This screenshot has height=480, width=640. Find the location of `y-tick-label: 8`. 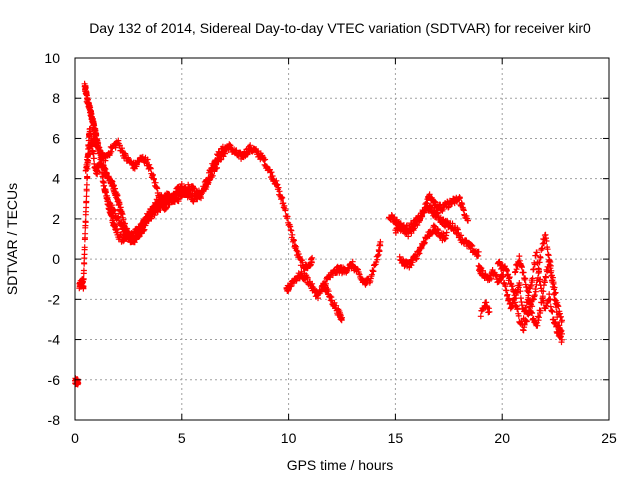

y-tick-label: 8 is located at coordinates (56, 98).